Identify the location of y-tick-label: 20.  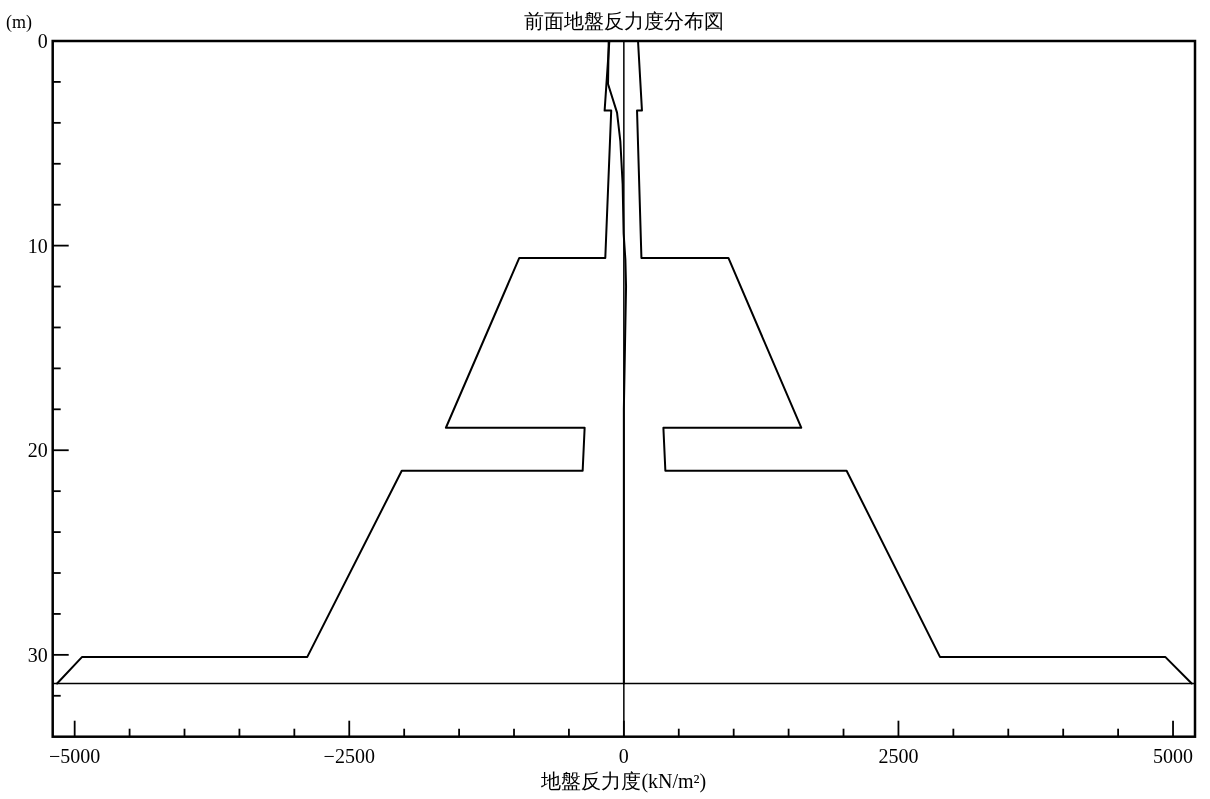
(37, 450).